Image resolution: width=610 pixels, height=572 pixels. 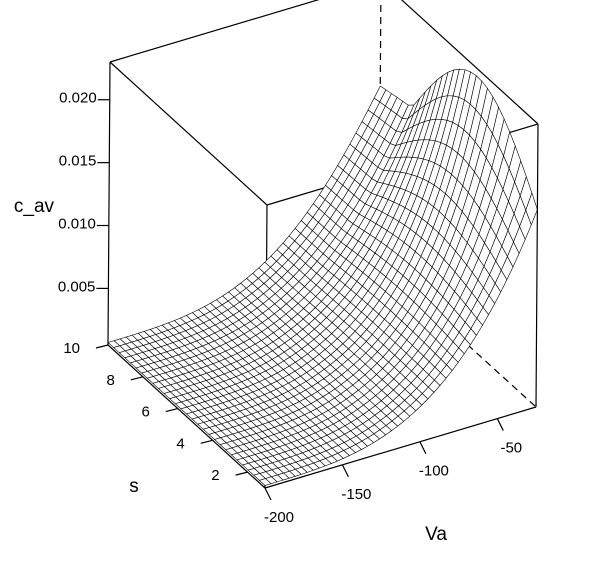 What do you see at coordinates (78, 161) in the screenshot?
I see `z-tick-label: 0.015` at bounding box center [78, 161].